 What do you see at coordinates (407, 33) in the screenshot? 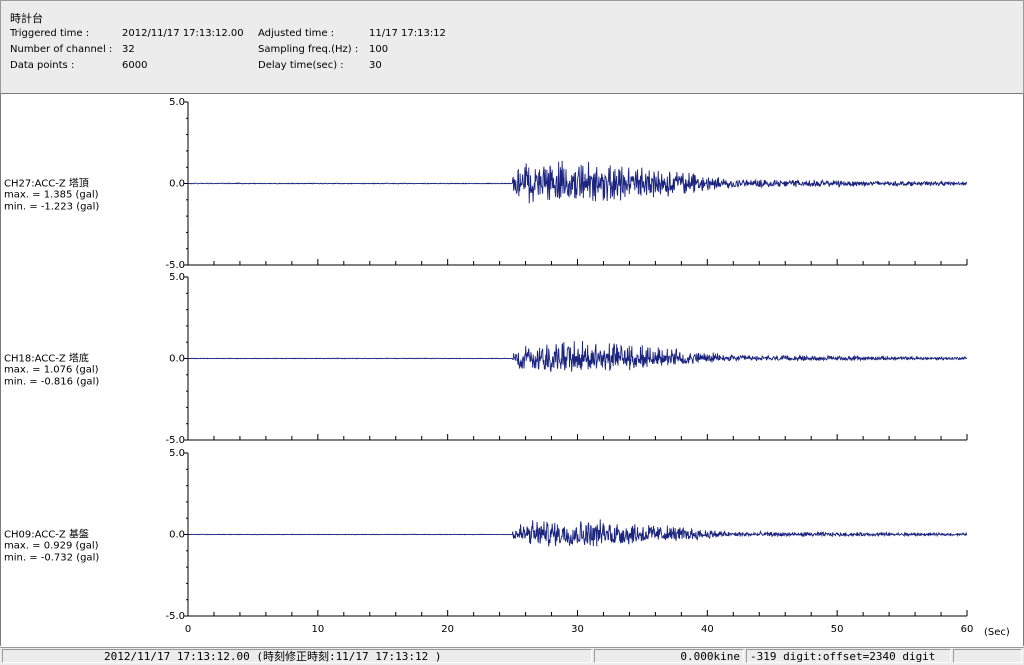
I see `adjusted-time-value: 11/17 17:13:12` at bounding box center [407, 33].